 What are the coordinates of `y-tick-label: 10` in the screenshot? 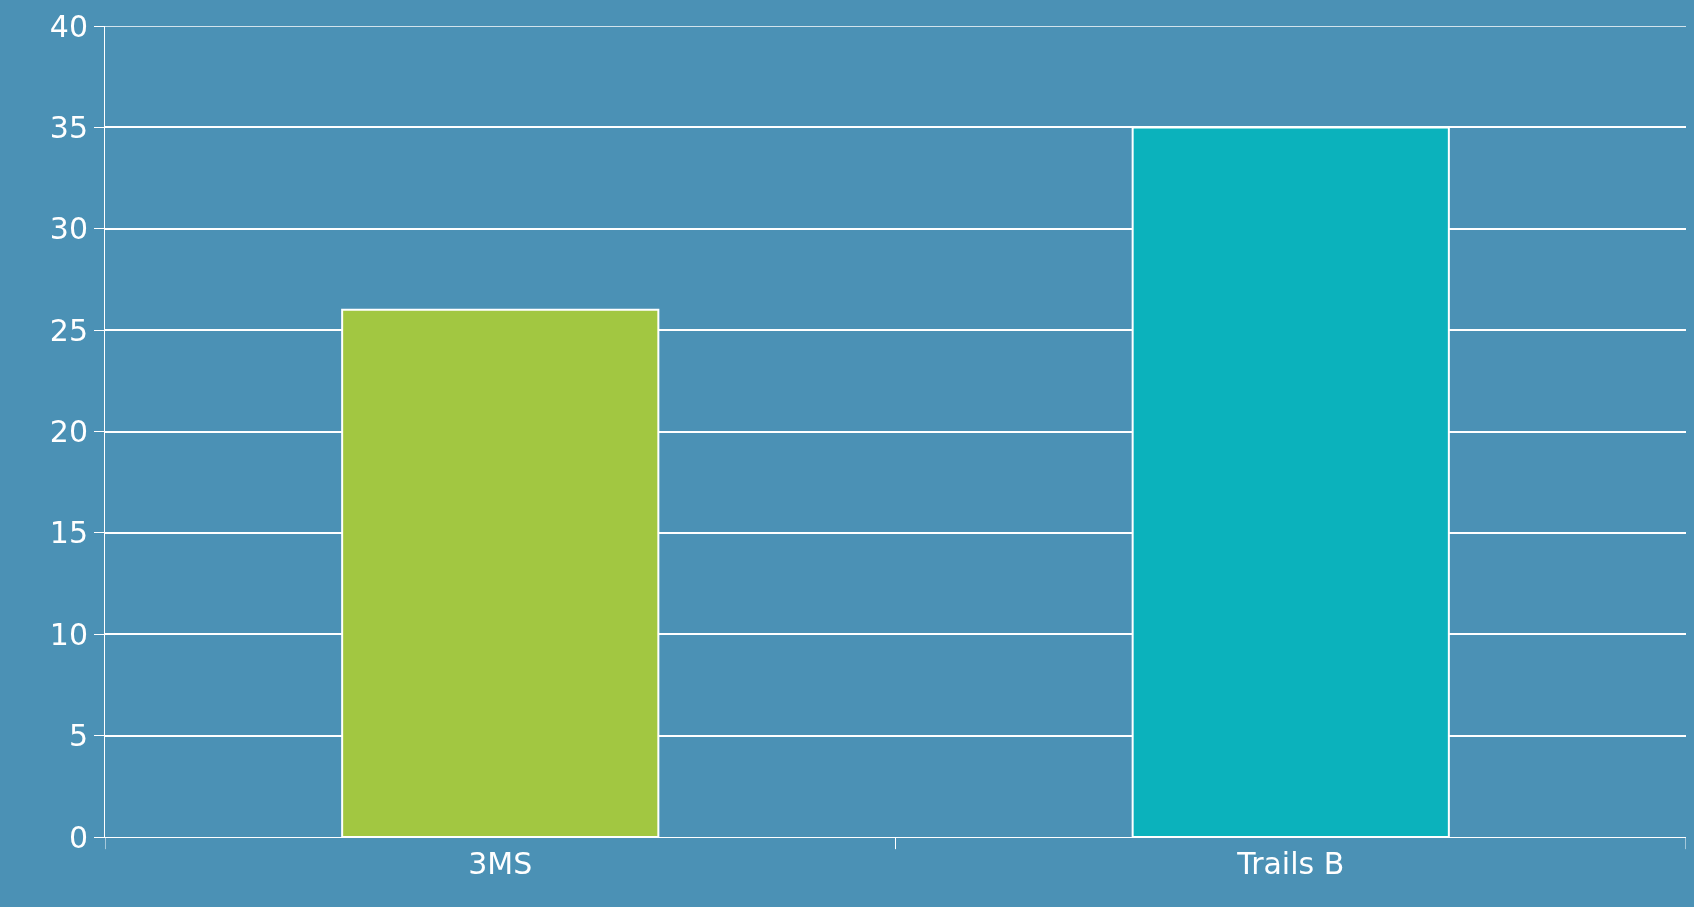 It's located at (68, 634).